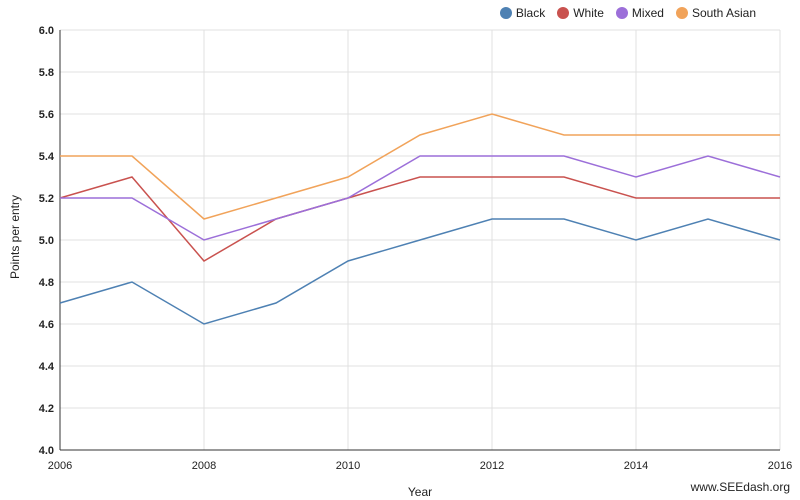  I want to click on y-tick-label: 4.8, so click(46, 283).